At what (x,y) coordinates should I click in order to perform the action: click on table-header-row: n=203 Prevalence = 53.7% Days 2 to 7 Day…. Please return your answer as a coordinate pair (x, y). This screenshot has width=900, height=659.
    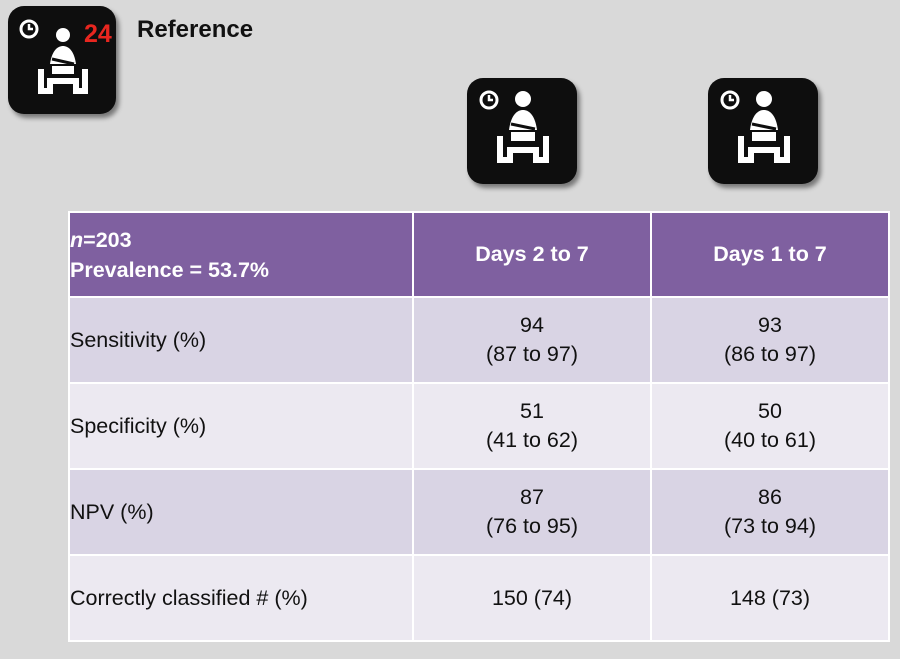
    Looking at the image, I should click on (479, 254).